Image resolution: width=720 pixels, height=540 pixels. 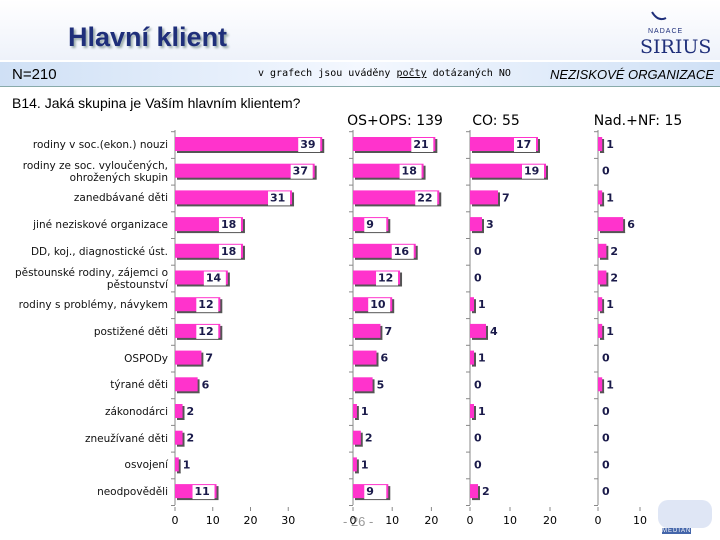 I want to click on sample-size: N=210, so click(x=34, y=74).